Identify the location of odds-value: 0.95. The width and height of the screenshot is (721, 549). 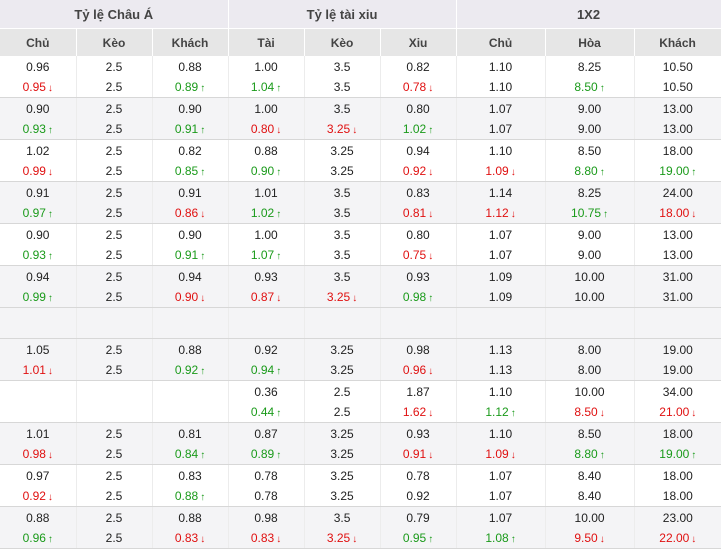
(34, 87).